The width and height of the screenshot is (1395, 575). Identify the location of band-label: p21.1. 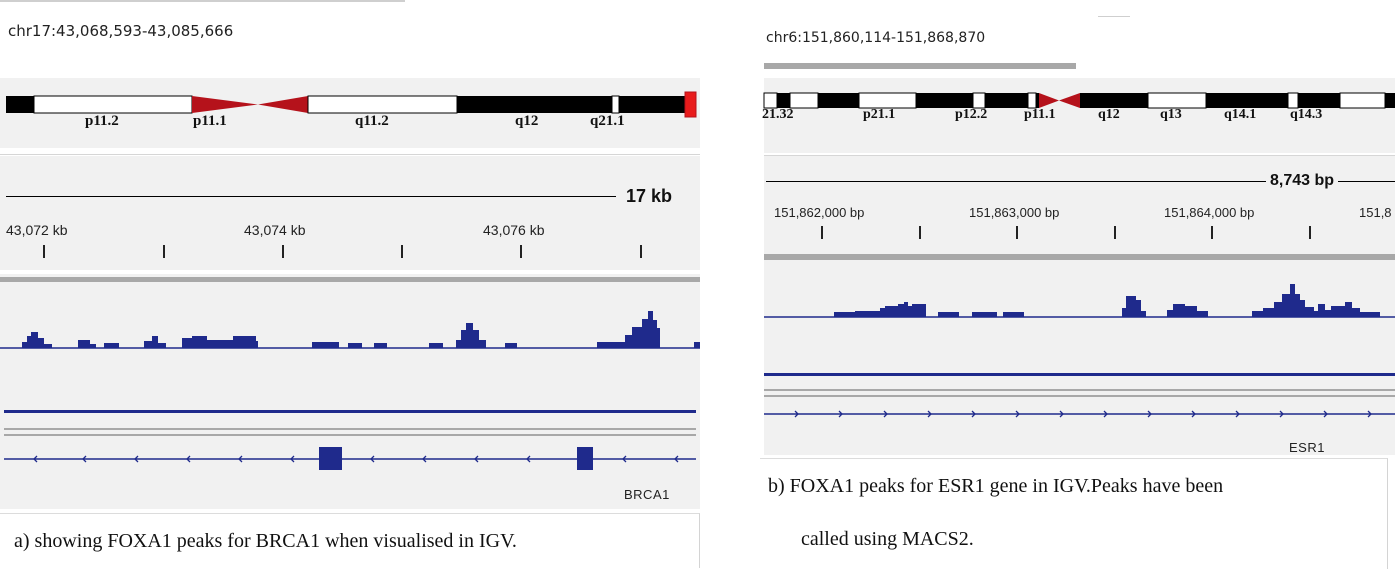
(879, 114).